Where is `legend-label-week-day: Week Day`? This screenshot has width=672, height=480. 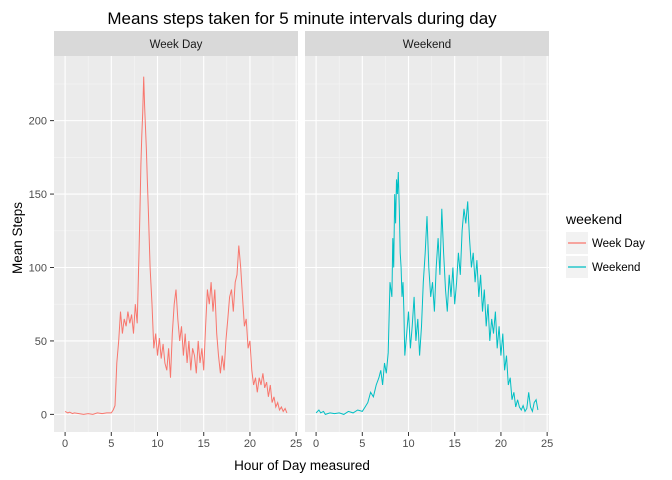 legend-label-week-day: Week Day is located at coordinates (618, 244).